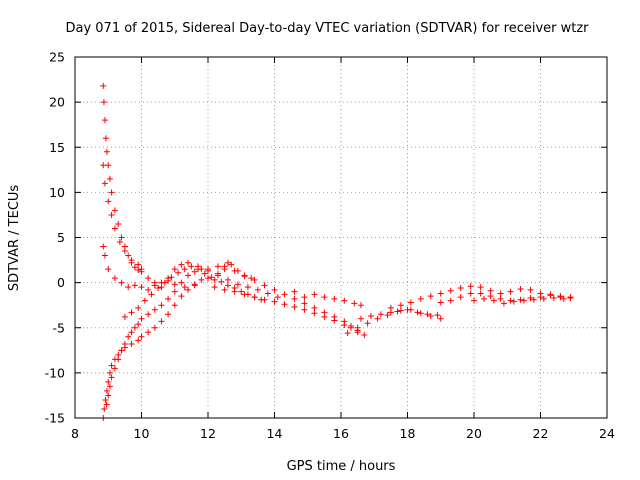 The width and height of the screenshot is (640, 480). What do you see at coordinates (341, 466) in the screenshot?
I see `x-axis-label: GPS time / hours` at bounding box center [341, 466].